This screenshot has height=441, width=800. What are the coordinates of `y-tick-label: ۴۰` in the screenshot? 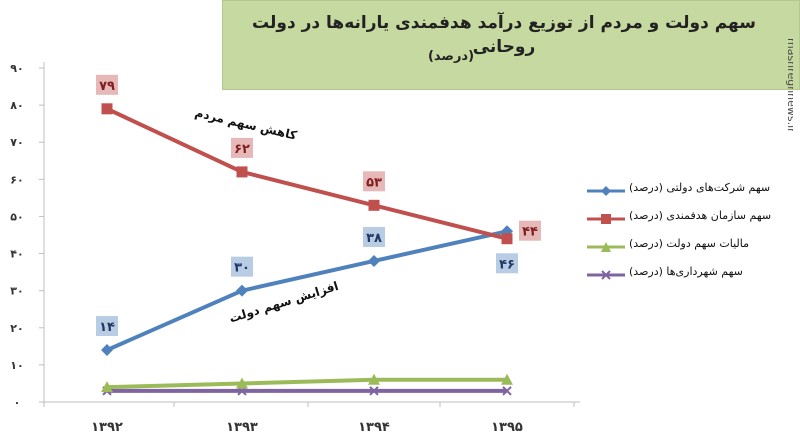 It's located at (16, 254).